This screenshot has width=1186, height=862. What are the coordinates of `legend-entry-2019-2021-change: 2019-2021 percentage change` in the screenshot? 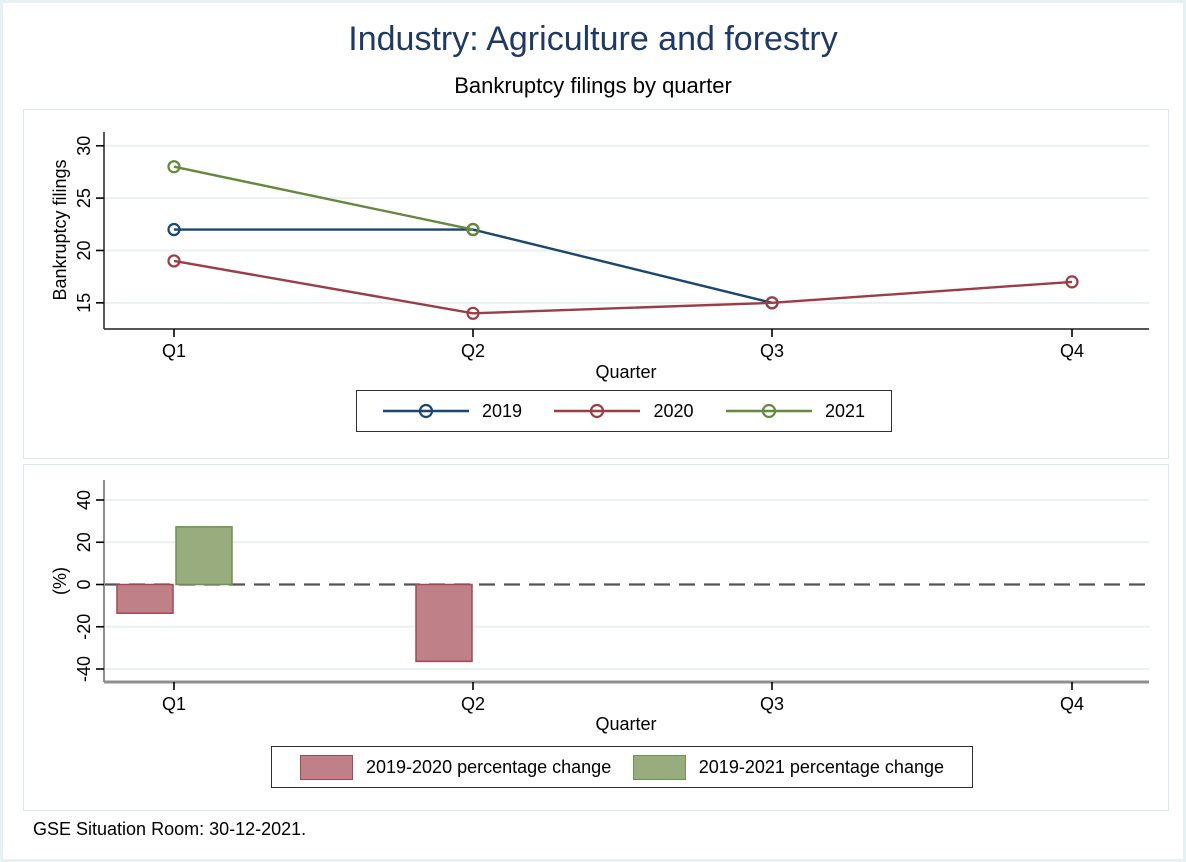 It's located at (788, 767).